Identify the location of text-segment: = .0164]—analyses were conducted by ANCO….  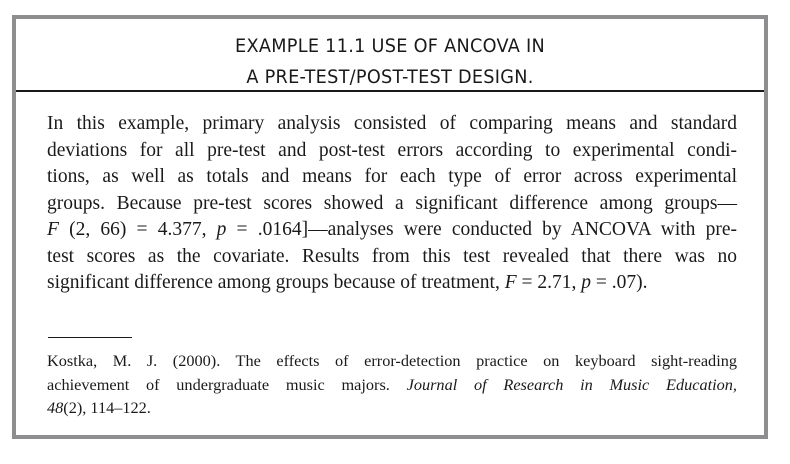
(481, 229).